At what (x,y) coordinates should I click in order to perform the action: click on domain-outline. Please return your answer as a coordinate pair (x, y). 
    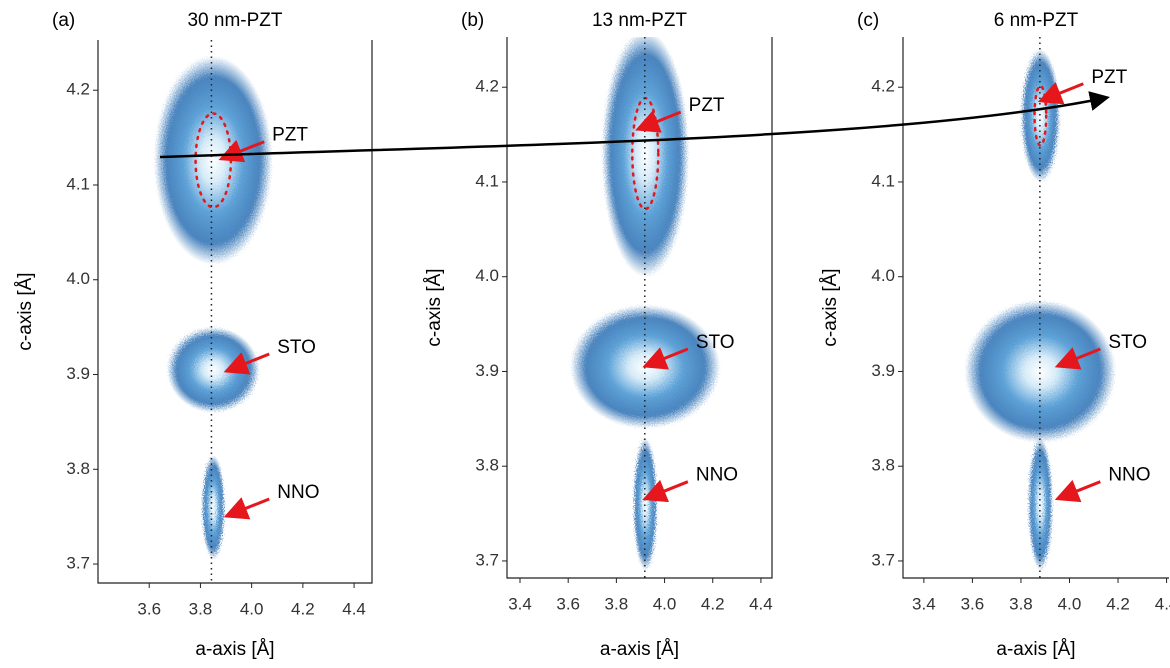
    Looking at the image, I should click on (1040, 115).